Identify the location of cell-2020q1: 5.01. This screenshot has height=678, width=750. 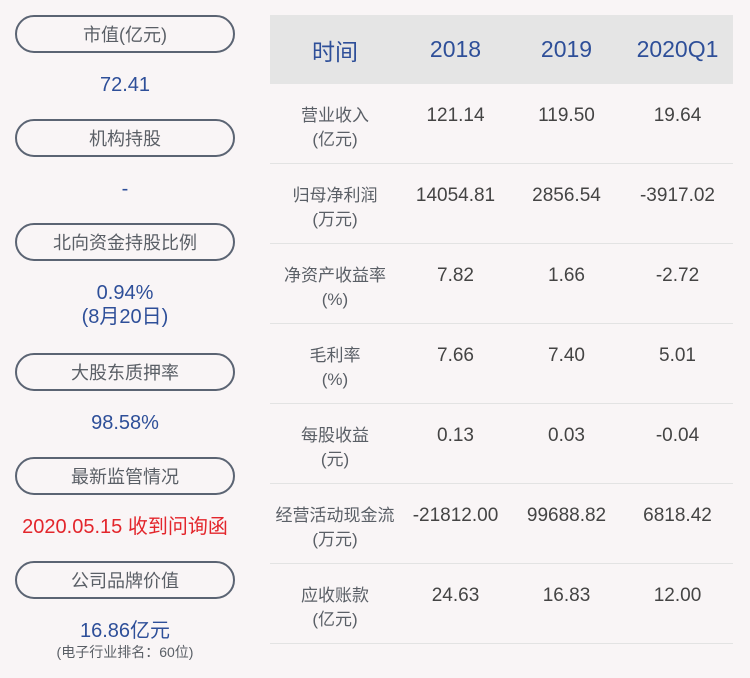
(677, 355).